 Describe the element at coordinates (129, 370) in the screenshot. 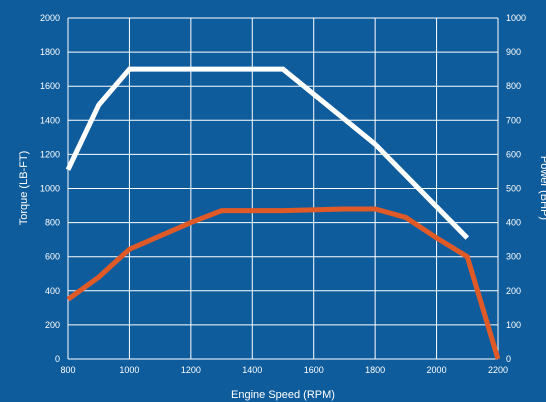

I see `x-tick-label: 1000` at that location.